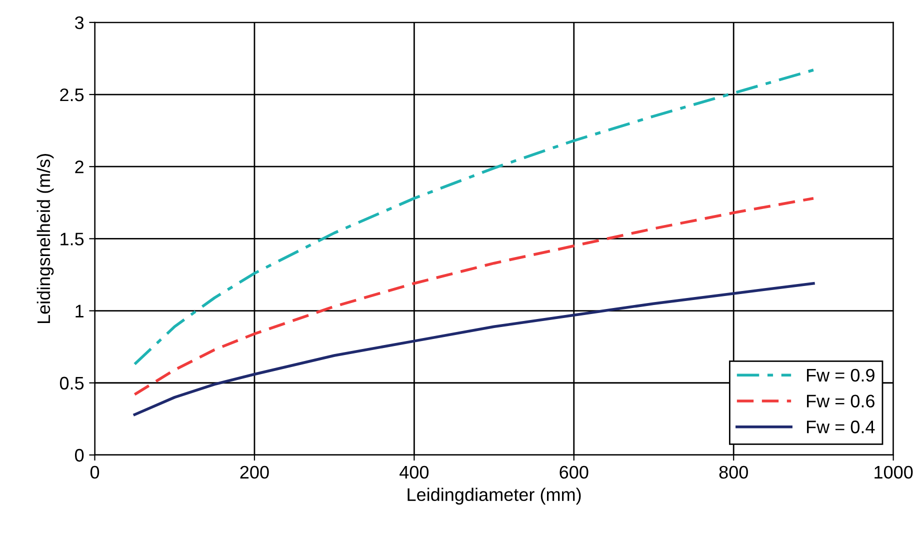  What do you see at coordinates (95, 472) in the screenshot?
I see `x-tick-label: 0` at bounding box center [95, 472].